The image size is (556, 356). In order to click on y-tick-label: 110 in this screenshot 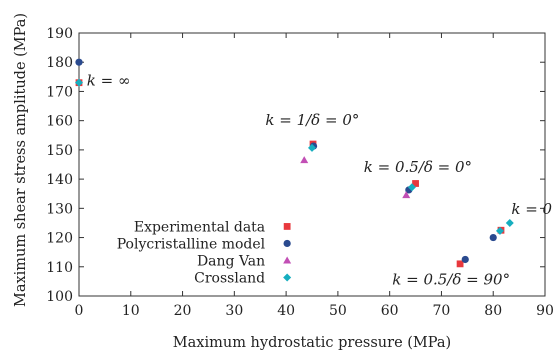, I will do `click(59, 268)`.